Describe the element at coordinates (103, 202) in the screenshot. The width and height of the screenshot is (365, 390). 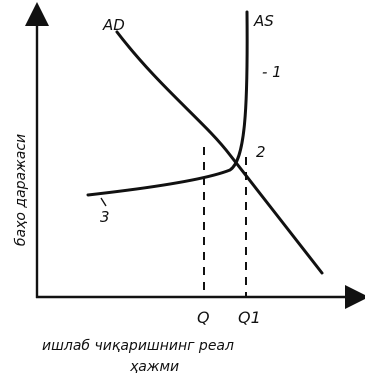
I see `segment-3-pointer` at that location.